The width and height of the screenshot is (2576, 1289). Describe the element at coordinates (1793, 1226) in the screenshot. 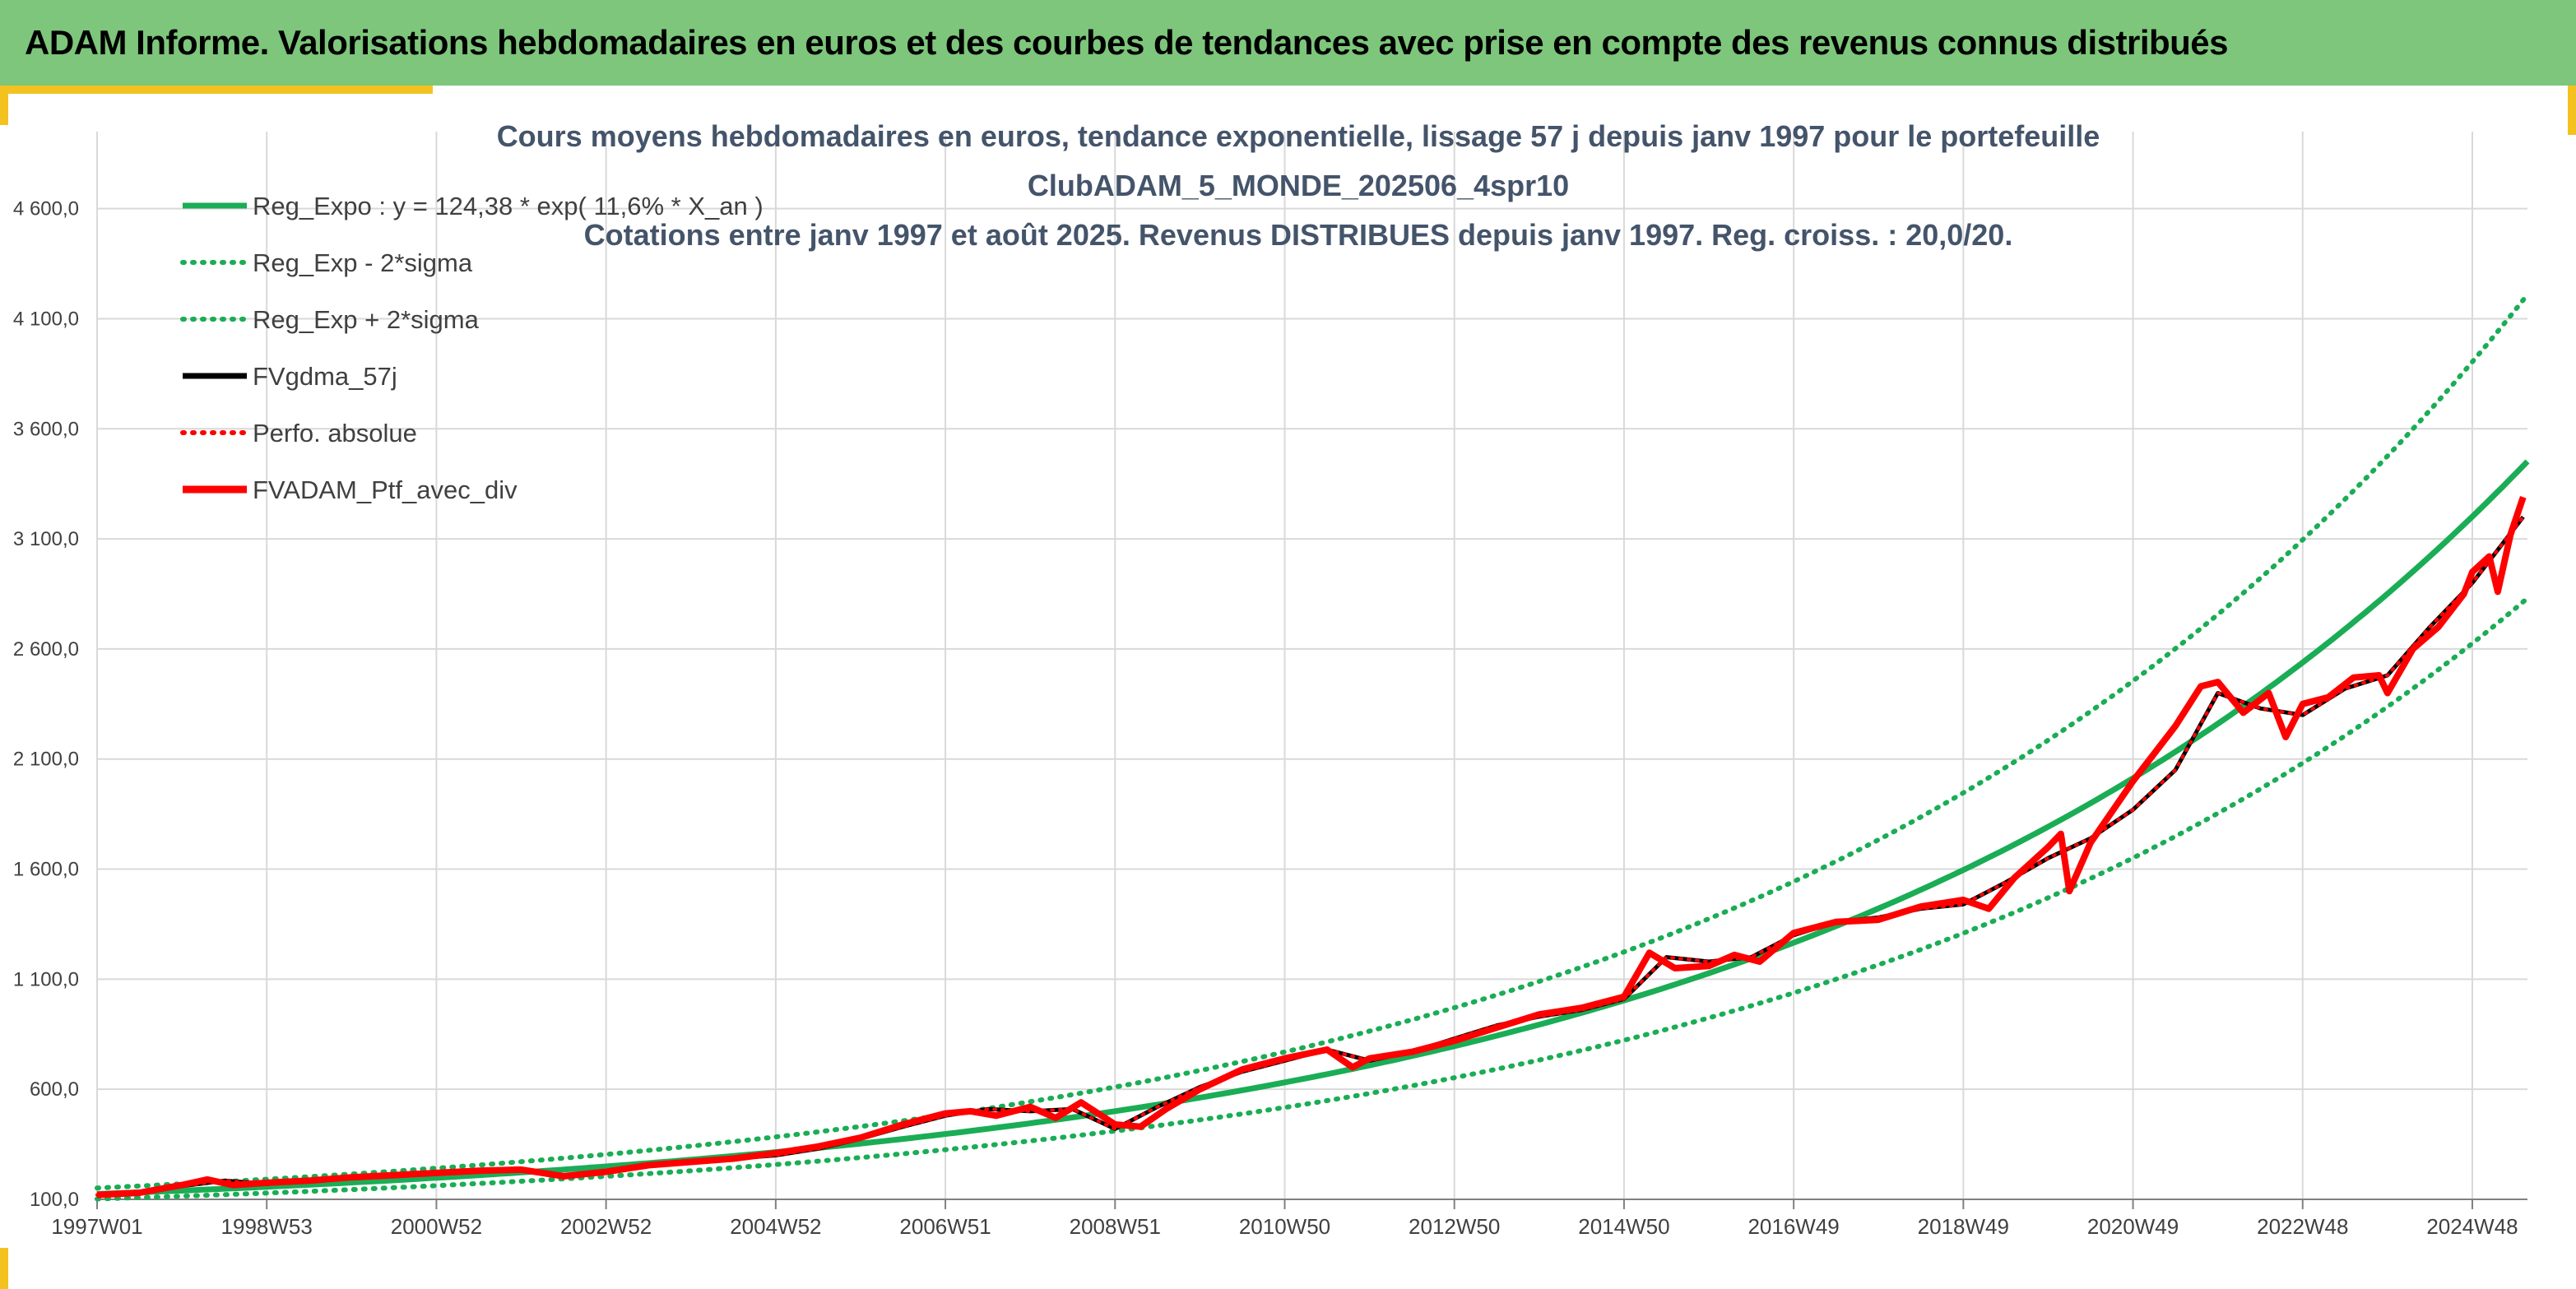

I see `x-tick-label: 2016W49` at that location.